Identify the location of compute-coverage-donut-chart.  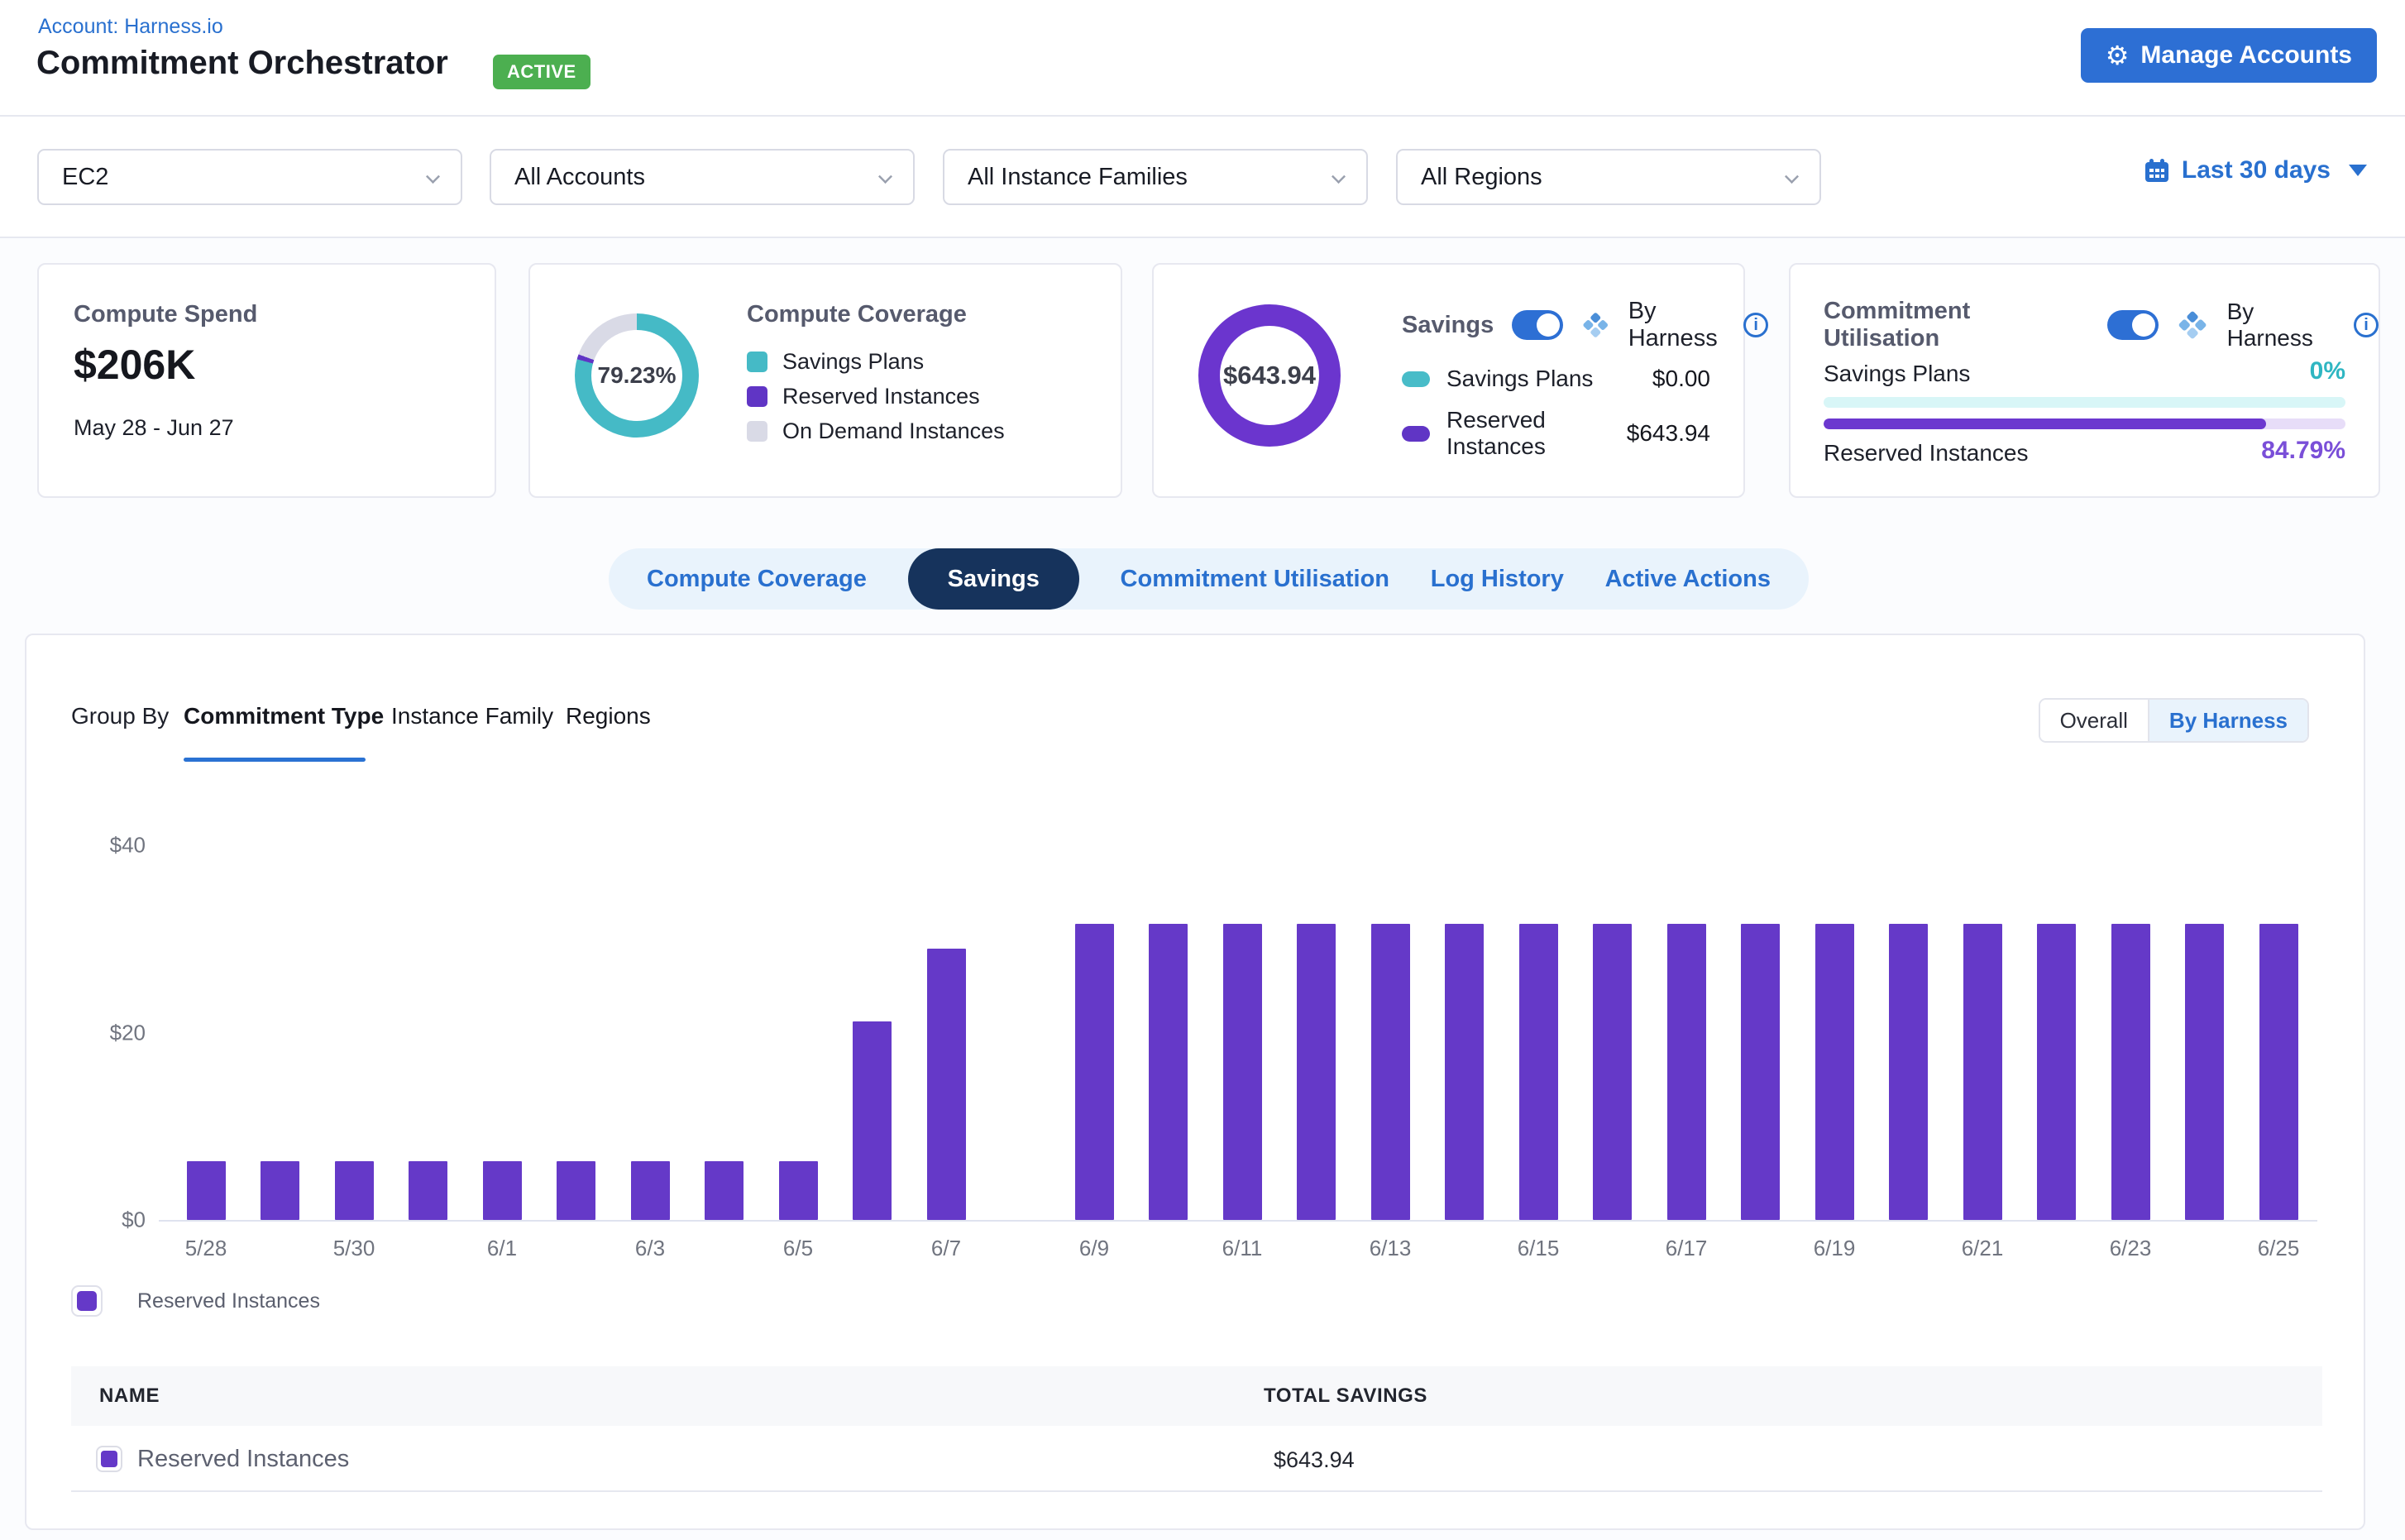
(637, 375).